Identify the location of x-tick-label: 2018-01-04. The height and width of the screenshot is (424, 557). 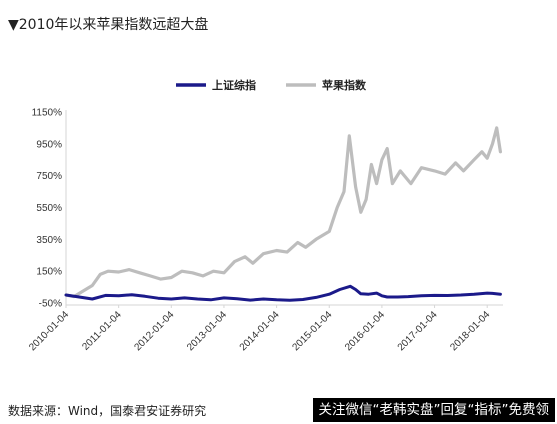
(470, 331).